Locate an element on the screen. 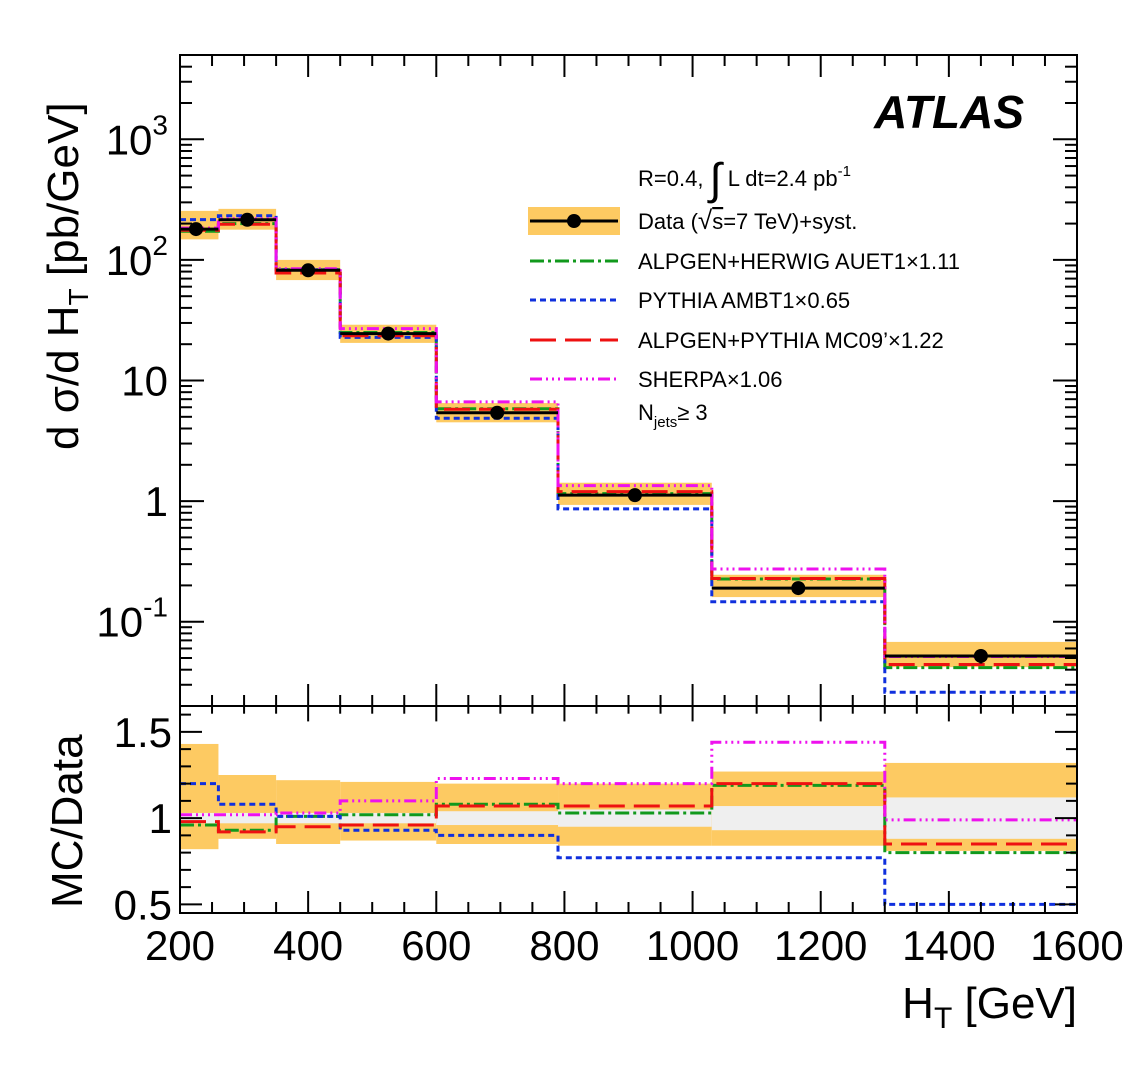 Image resolution: width=1134 pixels, height=1088 pixels. main-y-tick-label: 10³ is located at coordinates (137, 136).